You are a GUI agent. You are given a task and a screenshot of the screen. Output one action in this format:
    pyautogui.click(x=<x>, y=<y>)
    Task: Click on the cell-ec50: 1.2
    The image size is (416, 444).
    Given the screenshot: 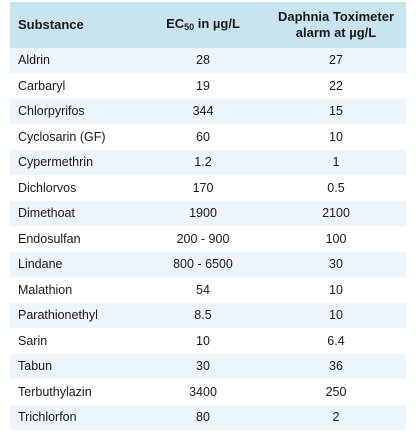 What is the action you would take?
    pyautogui.click(x=203, y=162)
    